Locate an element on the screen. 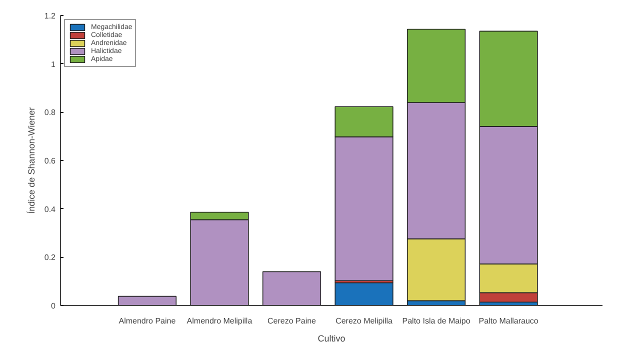 Image resolution: width=617 pixels, height=346 pixels. x-tick-label: Cerezo Melipilla is located at coordinates (365, 321).